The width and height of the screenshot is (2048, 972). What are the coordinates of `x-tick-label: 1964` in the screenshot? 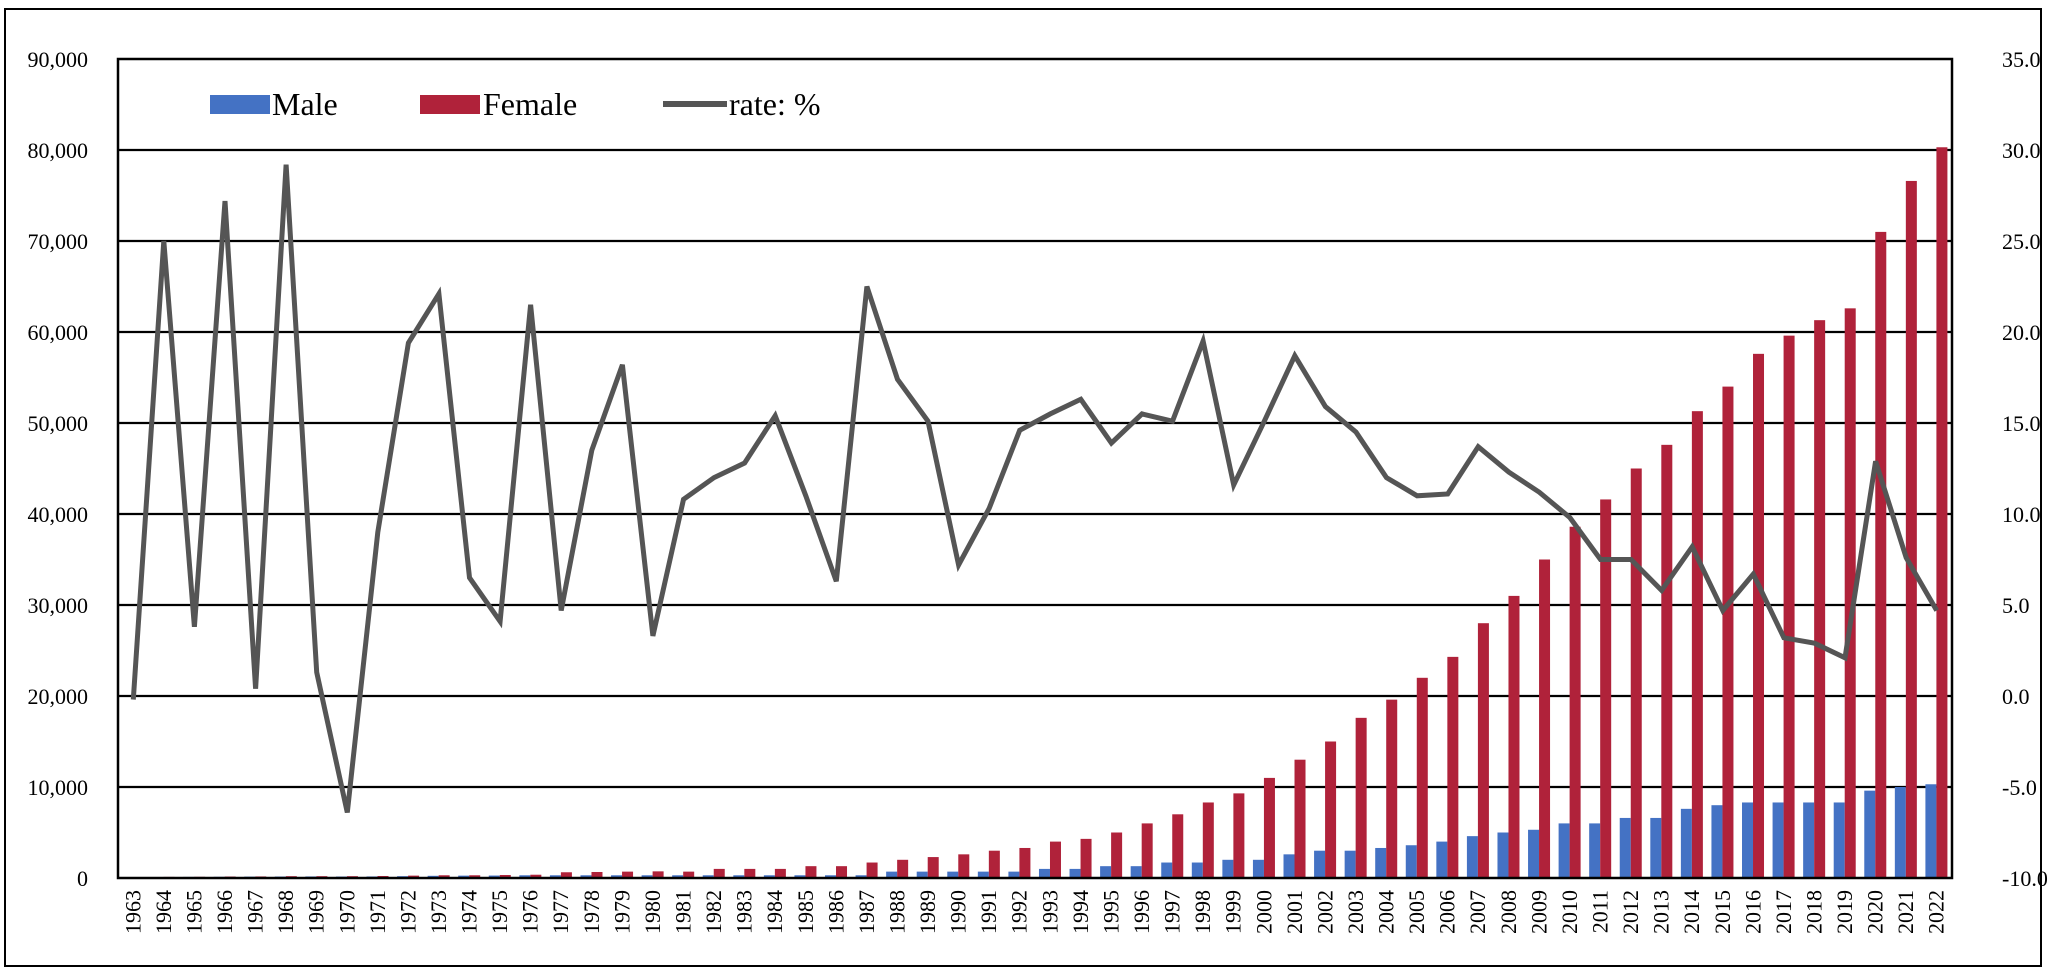 It's located at (163, 912).